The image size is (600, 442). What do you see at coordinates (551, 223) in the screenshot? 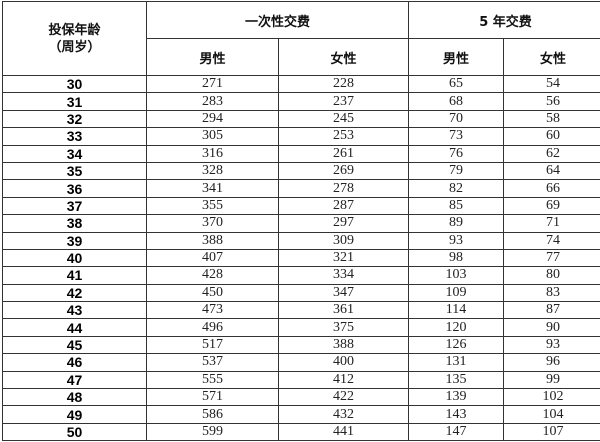
I see `five-year-female-cell: 71` at bounding box center [551, 223].